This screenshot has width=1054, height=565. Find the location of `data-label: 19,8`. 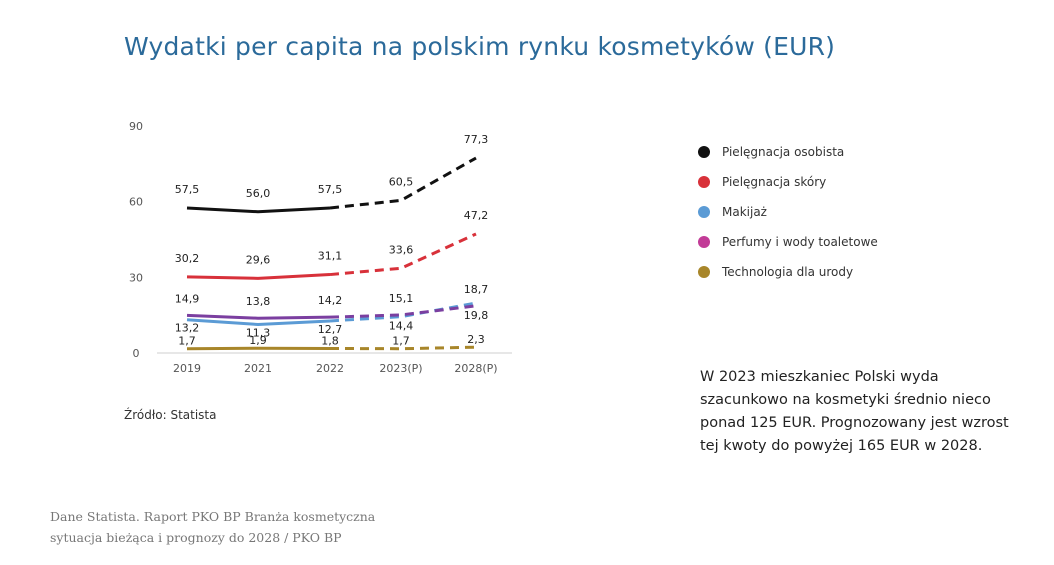

data-label: 19,8 is located at coordinates (476, 315).